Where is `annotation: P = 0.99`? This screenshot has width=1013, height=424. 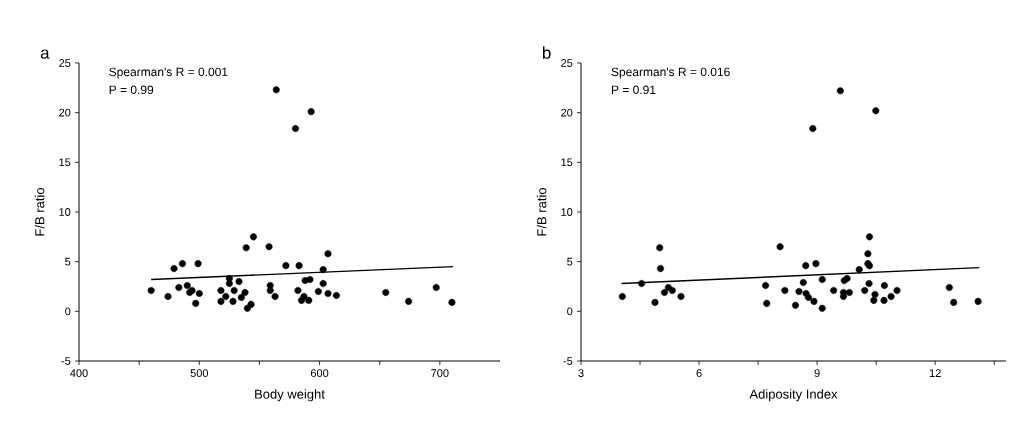
annotation: P = 0.99 is located at coordinates (131, 90).